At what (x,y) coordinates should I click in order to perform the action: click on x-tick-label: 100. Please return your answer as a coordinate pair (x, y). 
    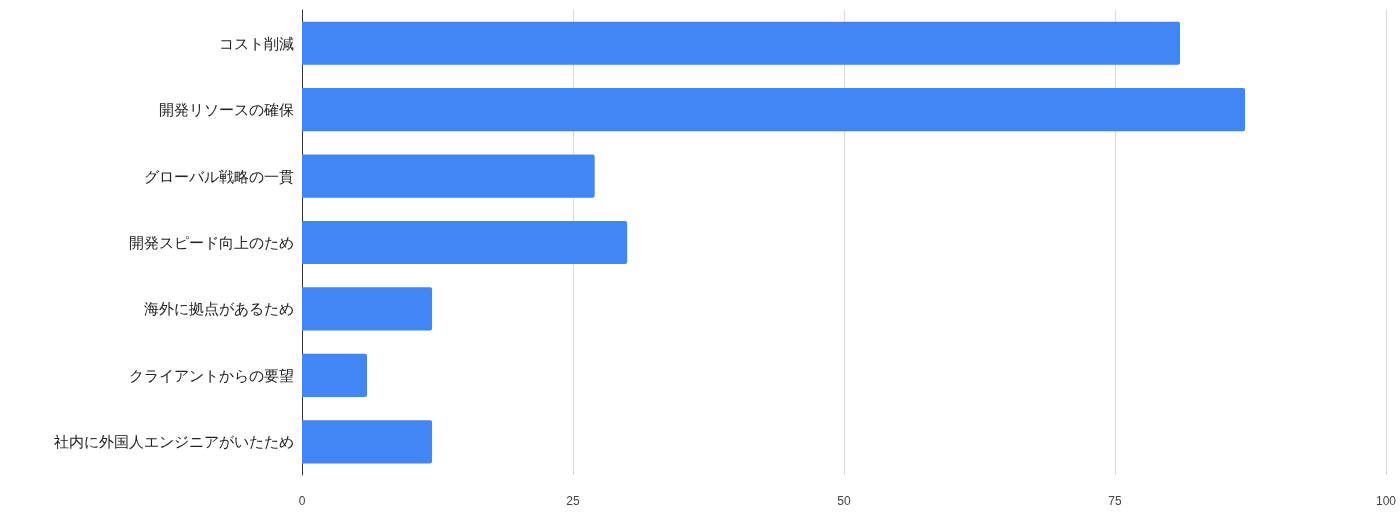
    Looking at the image, I should click on (1386, 501).